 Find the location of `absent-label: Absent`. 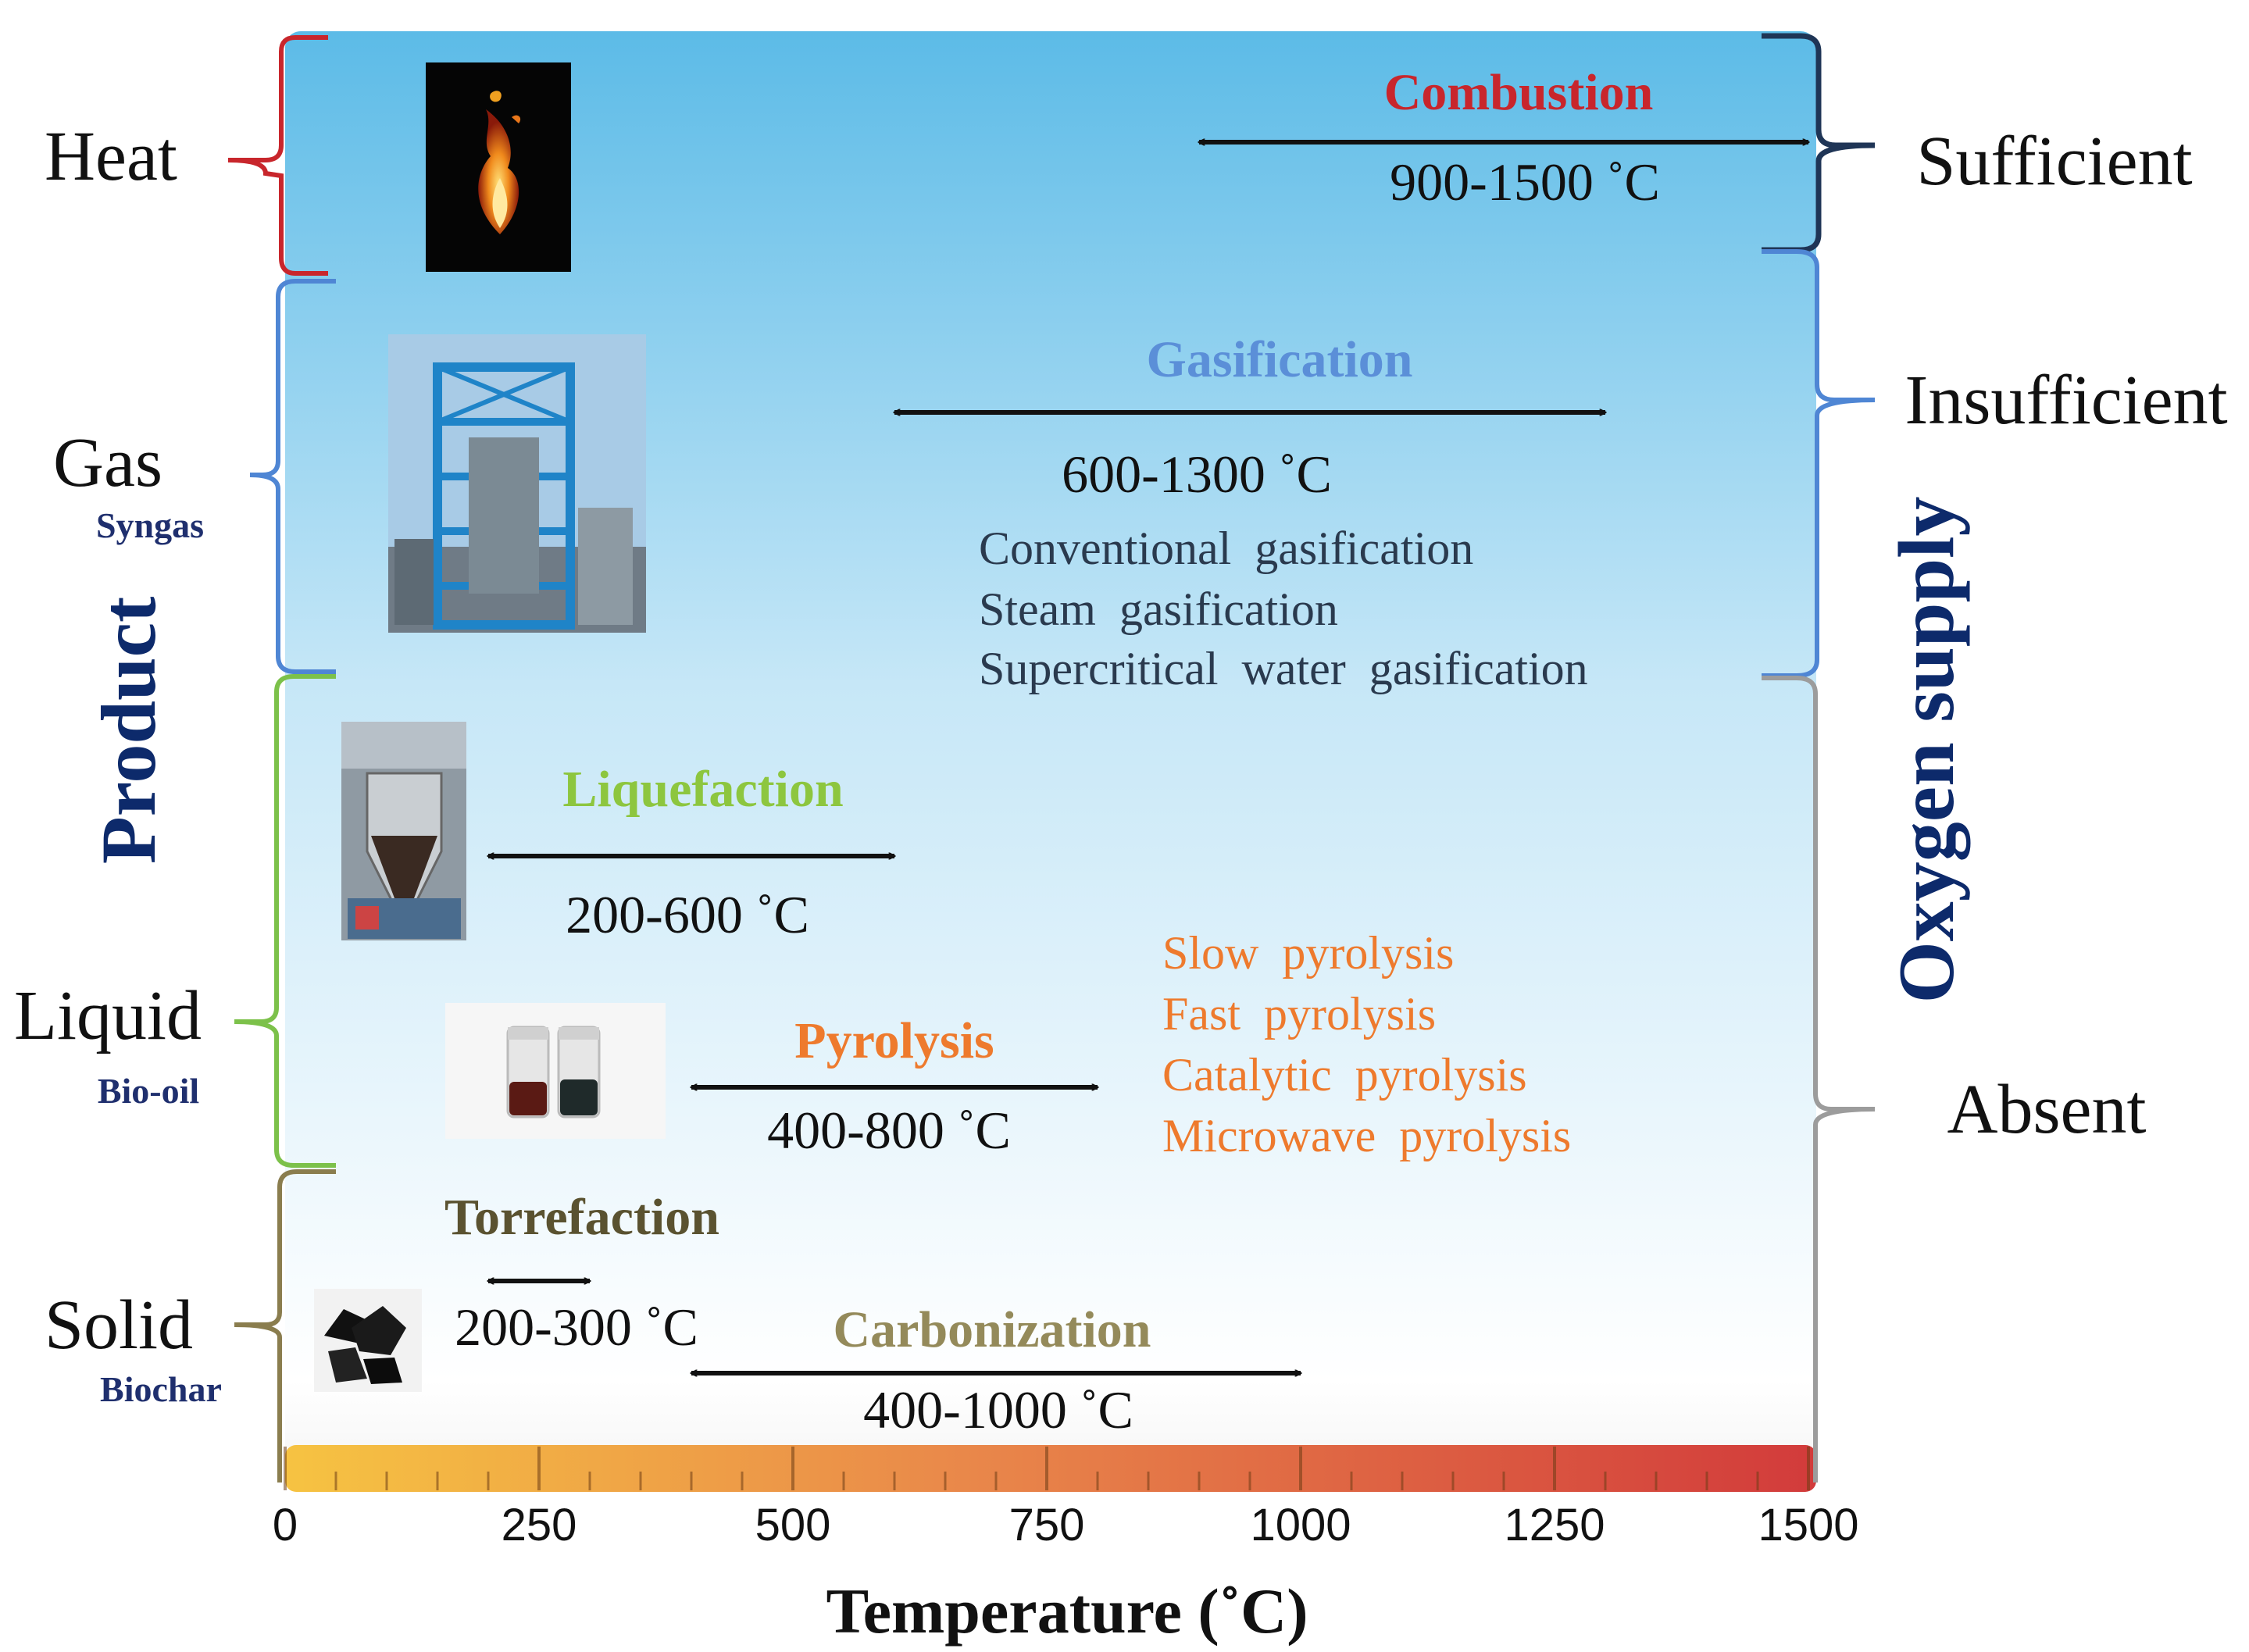

absent-label: Absent is located at coordinates (2047, 1109).